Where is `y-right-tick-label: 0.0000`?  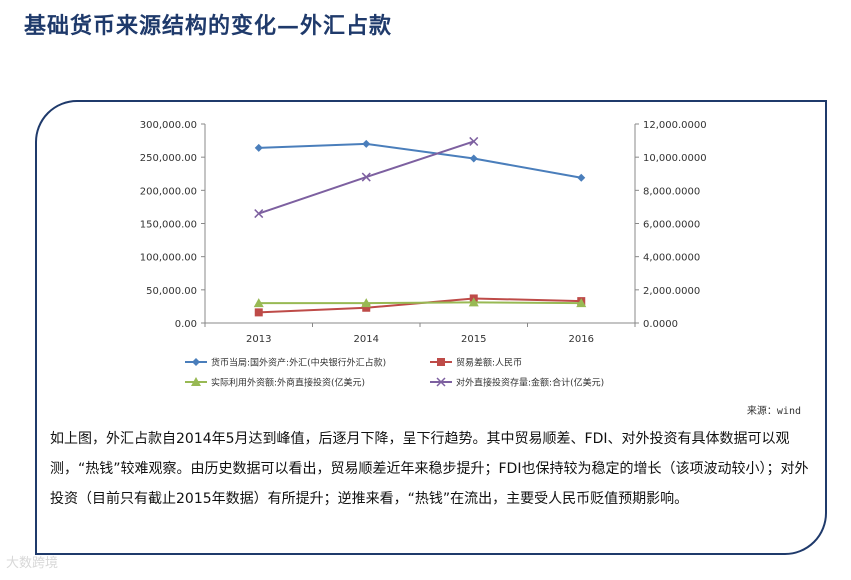
y-right-tick-label: 0.0000 is located at coordinates (660, 324).